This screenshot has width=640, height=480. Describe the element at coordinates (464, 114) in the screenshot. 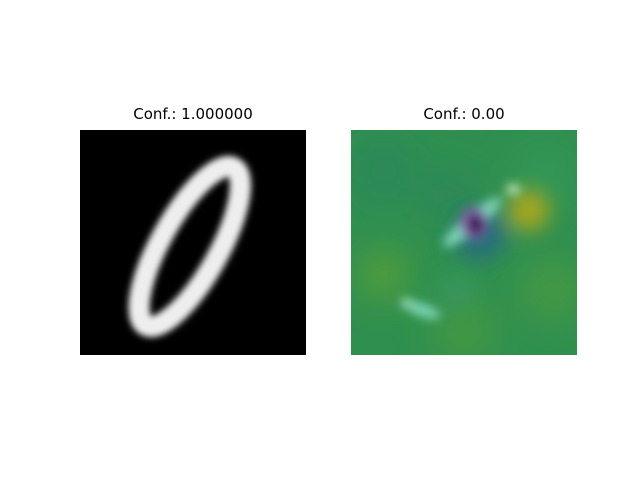

I see `panel-title-heatmap: Conf.: 0.00` at that location.